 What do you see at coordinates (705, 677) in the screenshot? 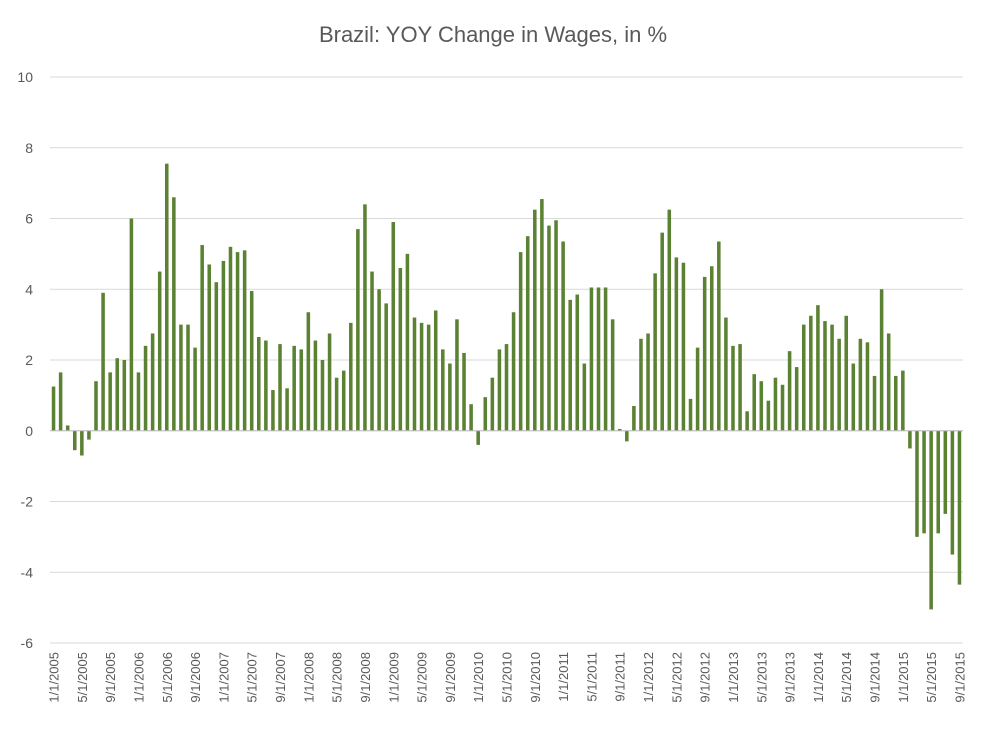
I see `x-tick-label: 9/1/2012` at bounding box center [705, 677].